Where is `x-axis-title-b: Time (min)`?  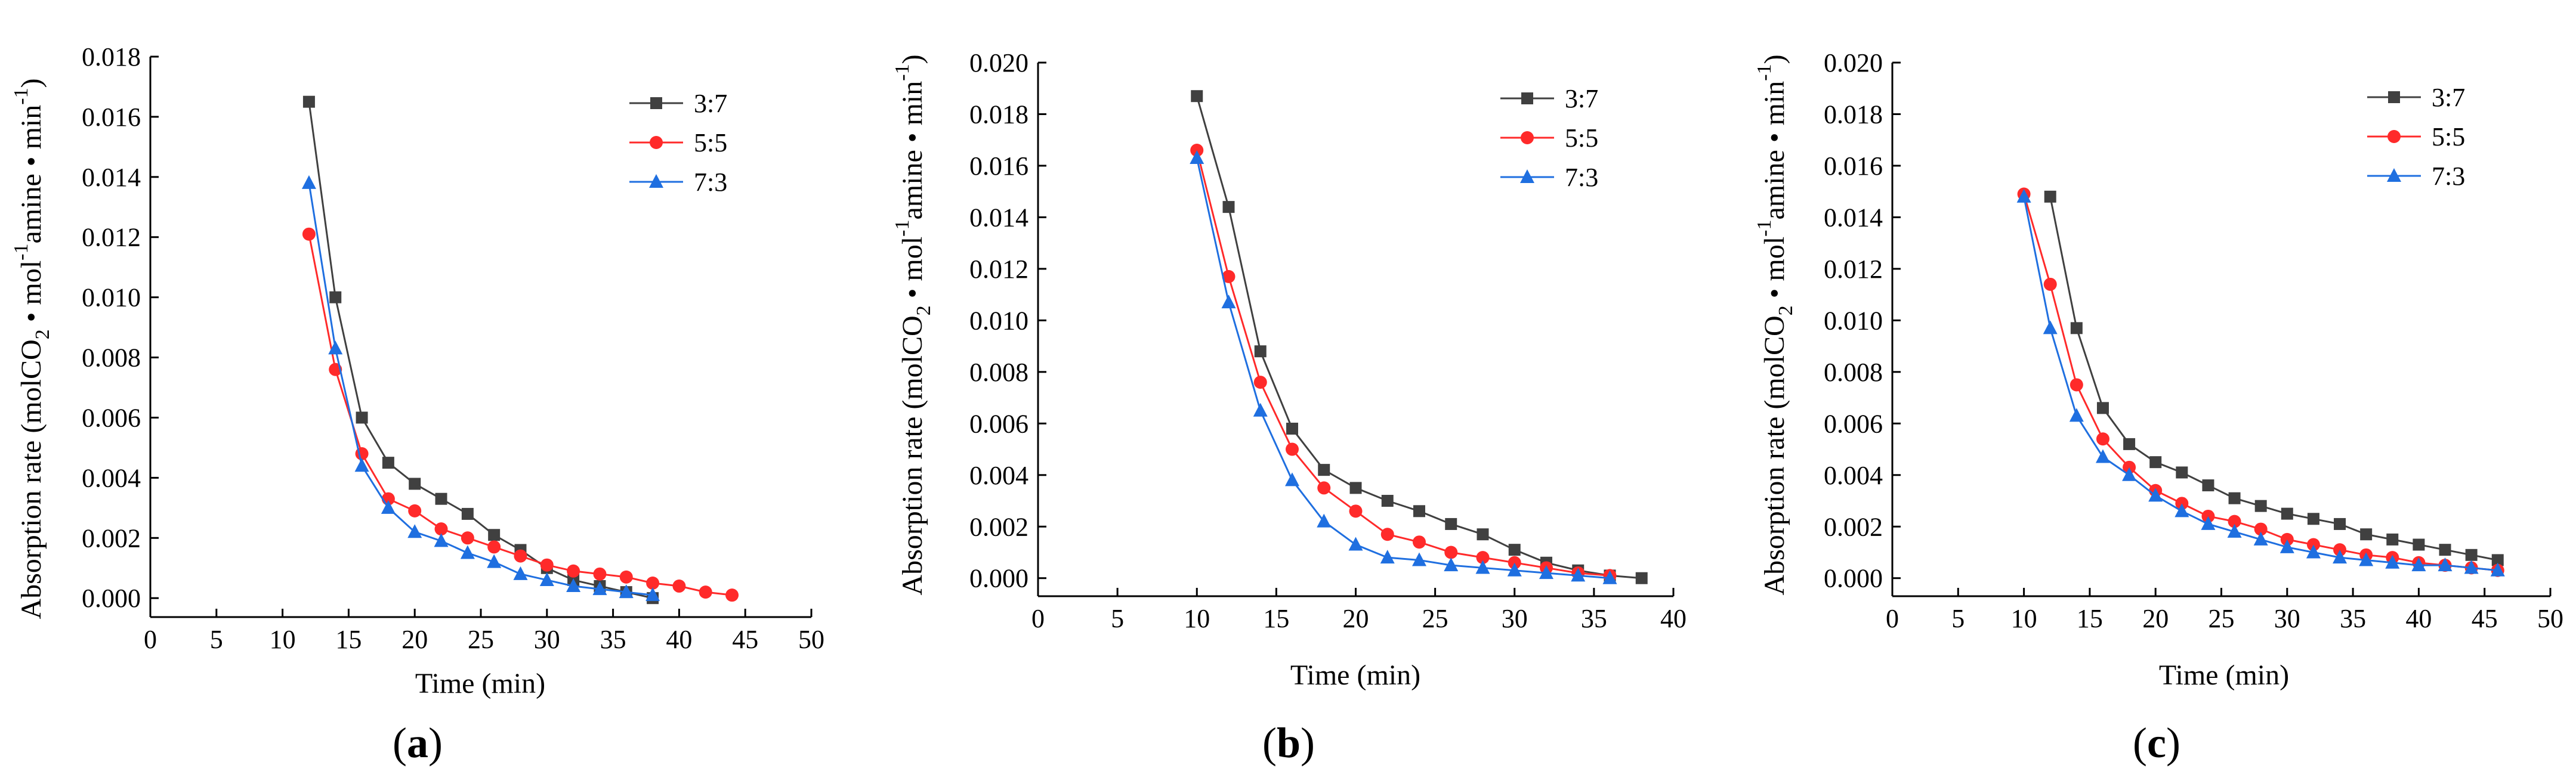
x-axis-title-b: Time (min) is located at coordinates (1355, 675).